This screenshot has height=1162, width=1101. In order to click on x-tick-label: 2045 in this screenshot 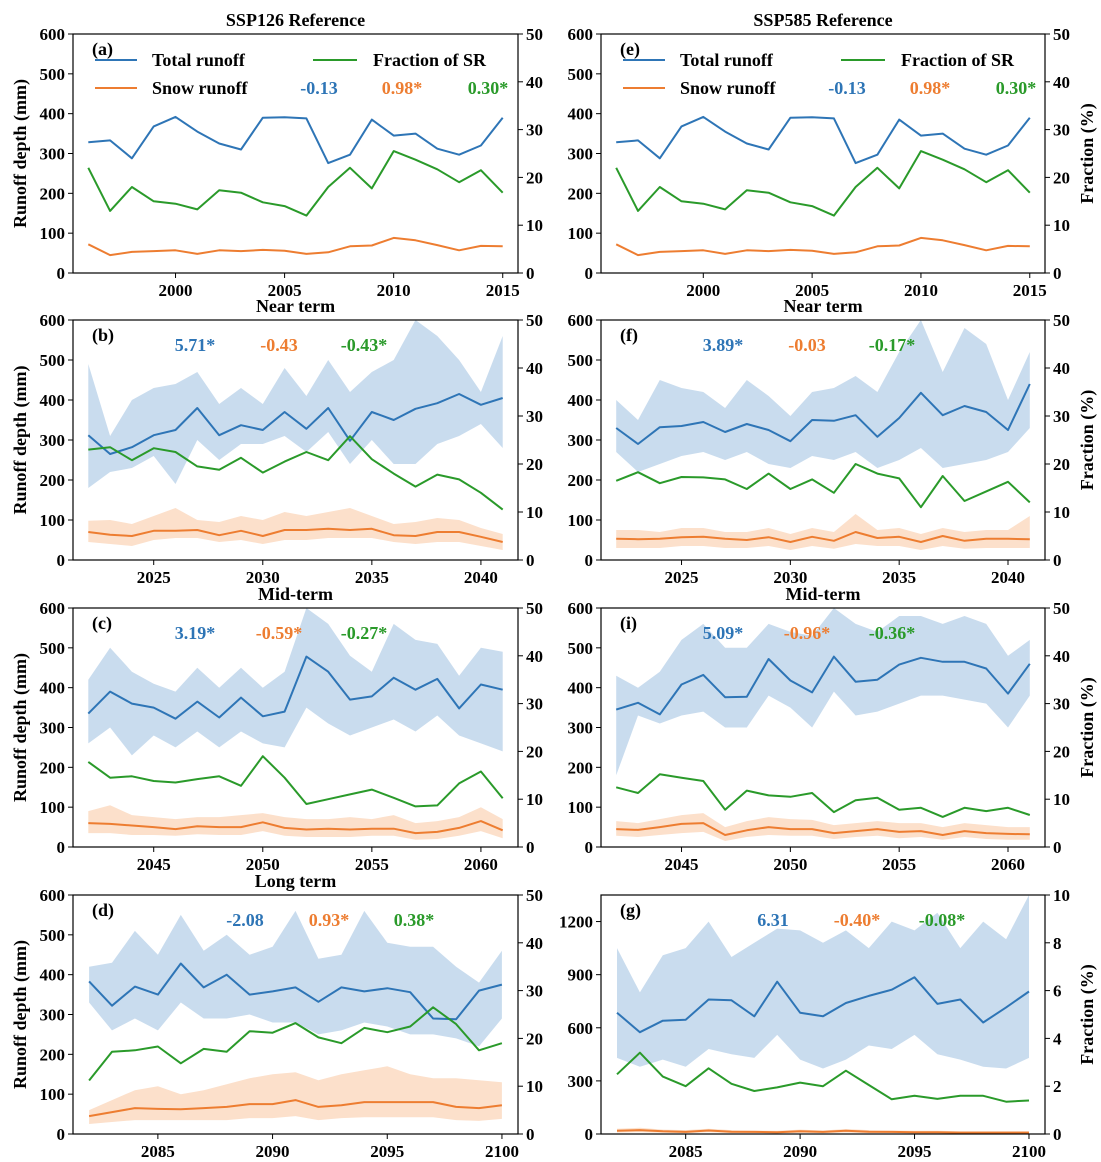, I will do `click(154, 864)`.